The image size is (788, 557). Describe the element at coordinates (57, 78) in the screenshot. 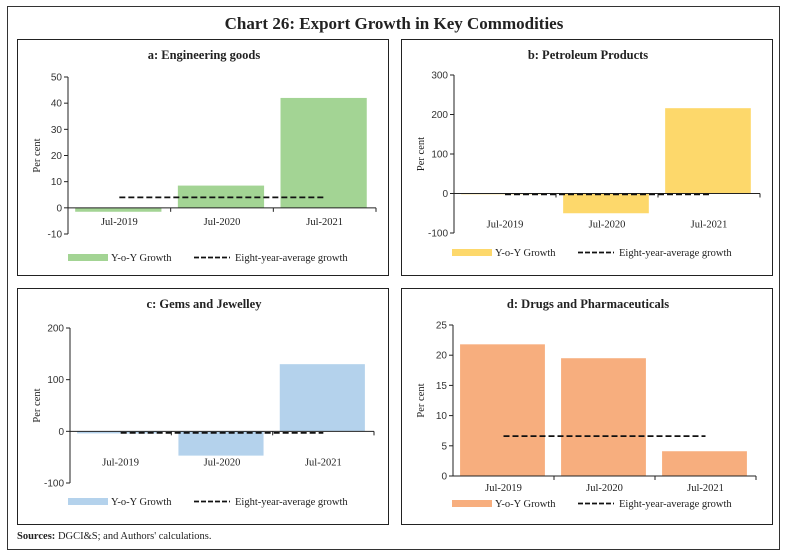

I see `y-tick-label: 50` at that location.